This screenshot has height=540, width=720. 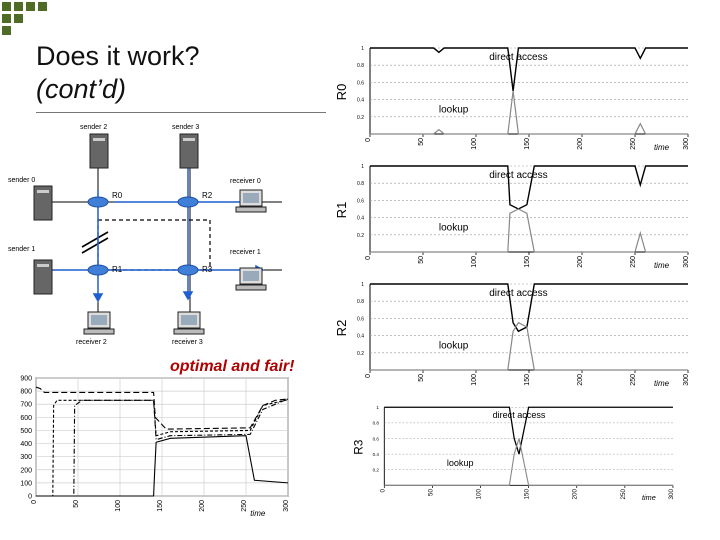 I want to click on receiver-2: receiver 2, so click(x=95, y=328).